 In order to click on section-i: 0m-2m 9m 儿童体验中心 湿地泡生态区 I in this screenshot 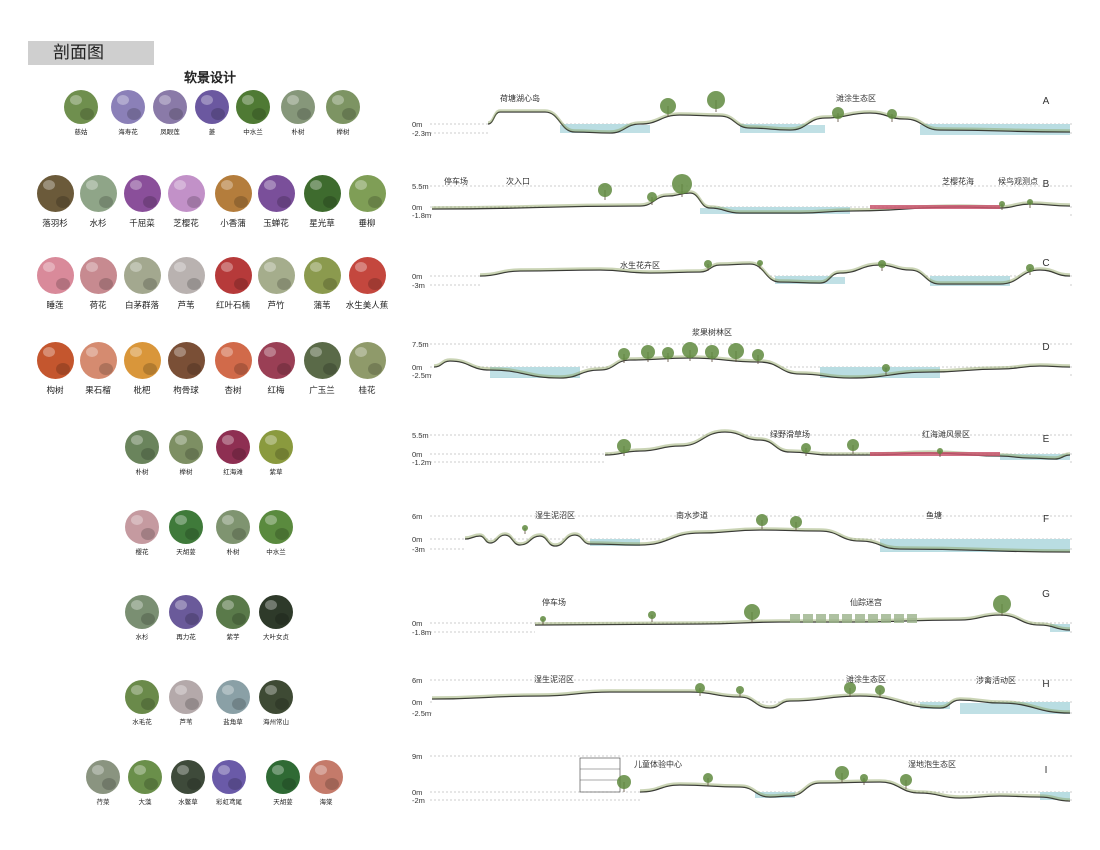, I will do `click(742, 778)`.